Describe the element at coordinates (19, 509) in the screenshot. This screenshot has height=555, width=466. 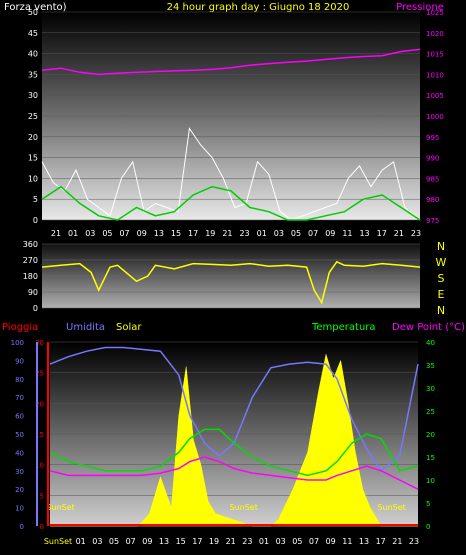
I see `humidity-tick-label: 10` at that location.